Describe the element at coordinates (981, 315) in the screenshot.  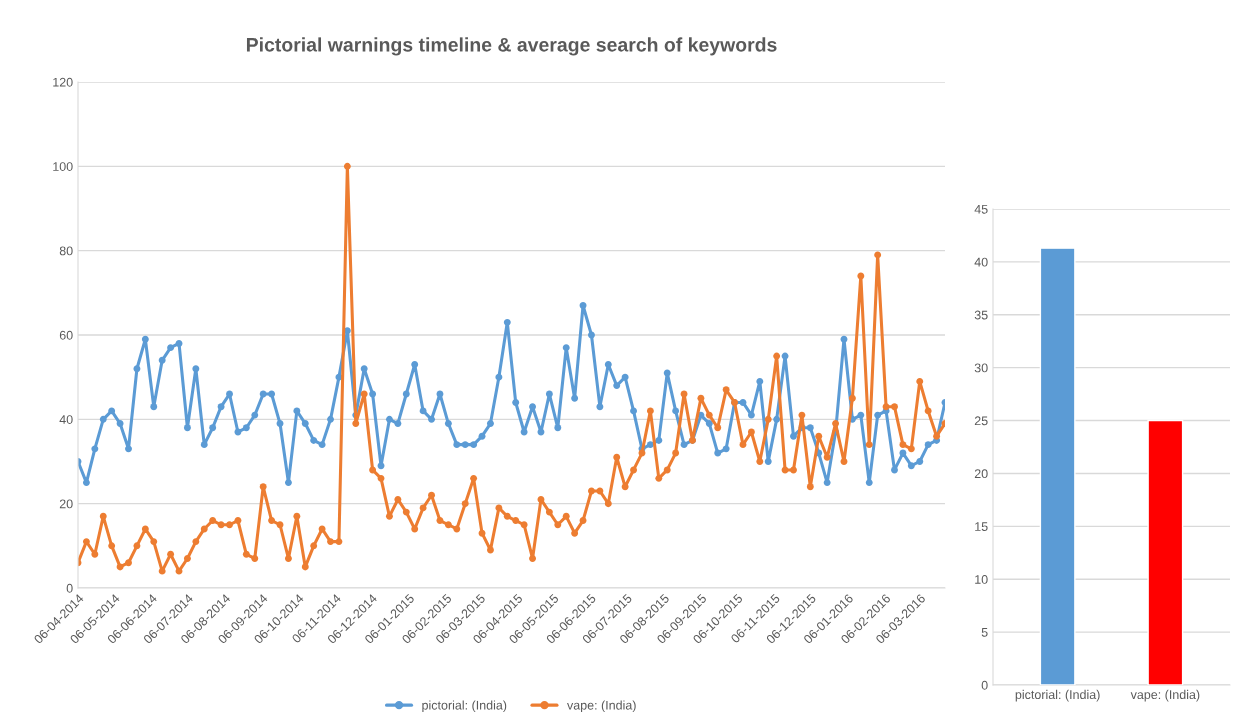
I see `y-tick-label: 35` at that location.